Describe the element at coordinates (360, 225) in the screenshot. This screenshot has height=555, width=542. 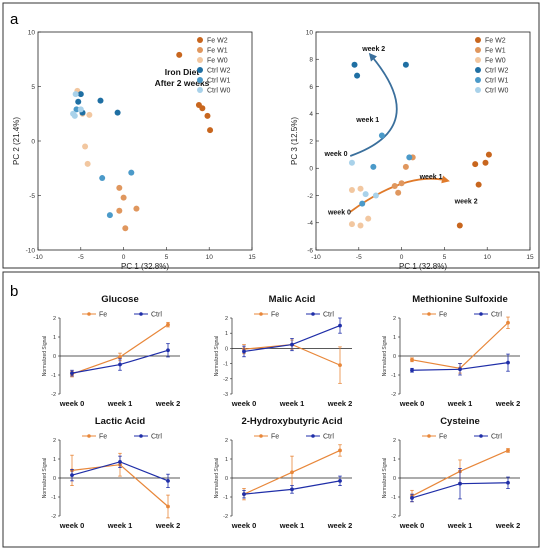
I see `data-point-fe-w0` at that location.